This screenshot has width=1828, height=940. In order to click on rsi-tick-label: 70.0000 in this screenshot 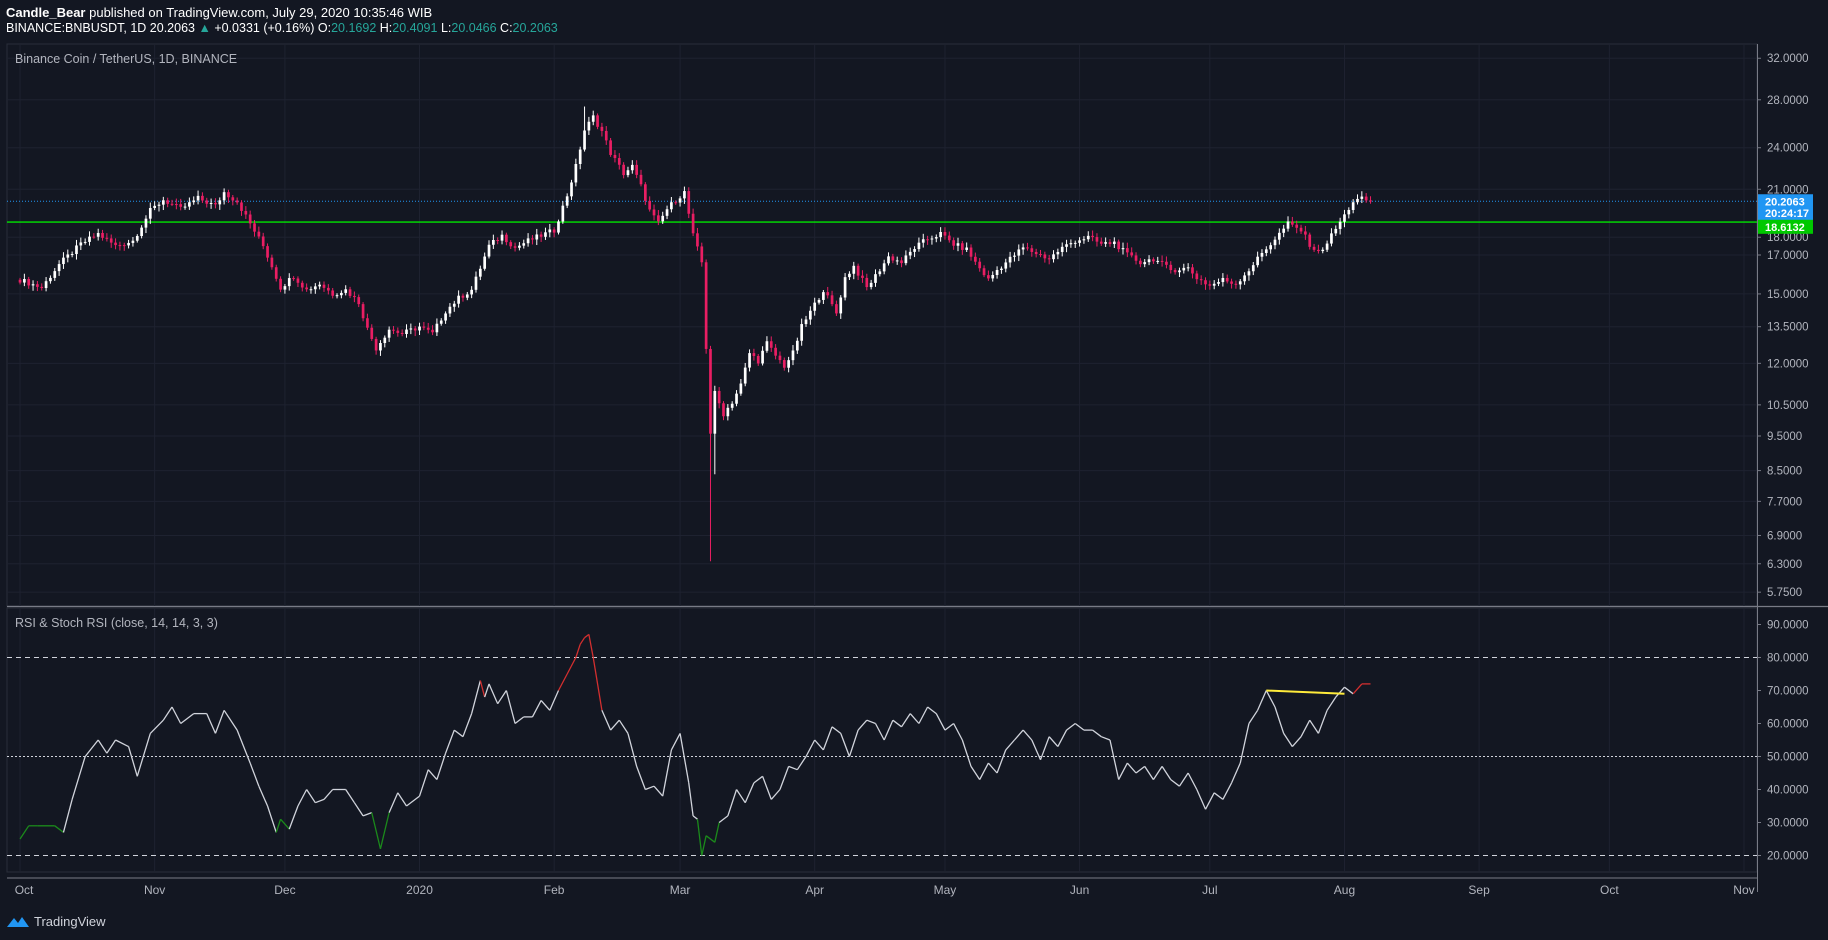, I will do `click(1788, 692)`.